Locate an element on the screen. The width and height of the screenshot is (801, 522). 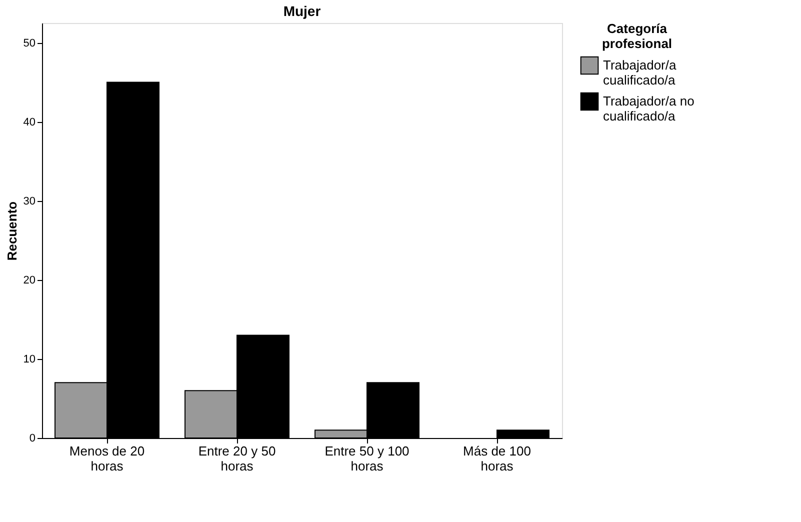
x-tick-label: Menos de 20 horas is located at coordinates (107, 459).